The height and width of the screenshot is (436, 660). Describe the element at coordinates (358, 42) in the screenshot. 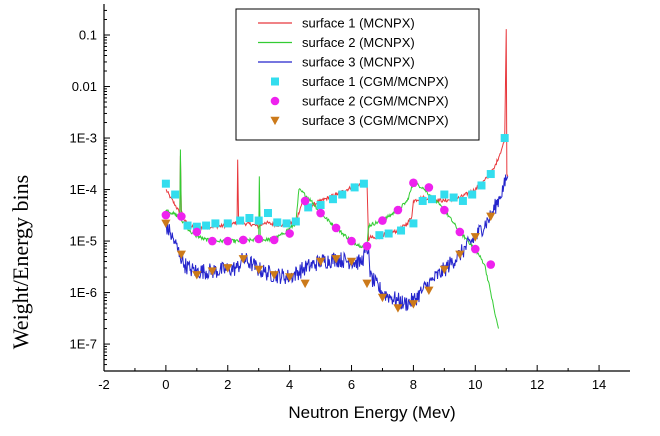

I see `legend-label: surface 2 (MCNPX)` at that location.